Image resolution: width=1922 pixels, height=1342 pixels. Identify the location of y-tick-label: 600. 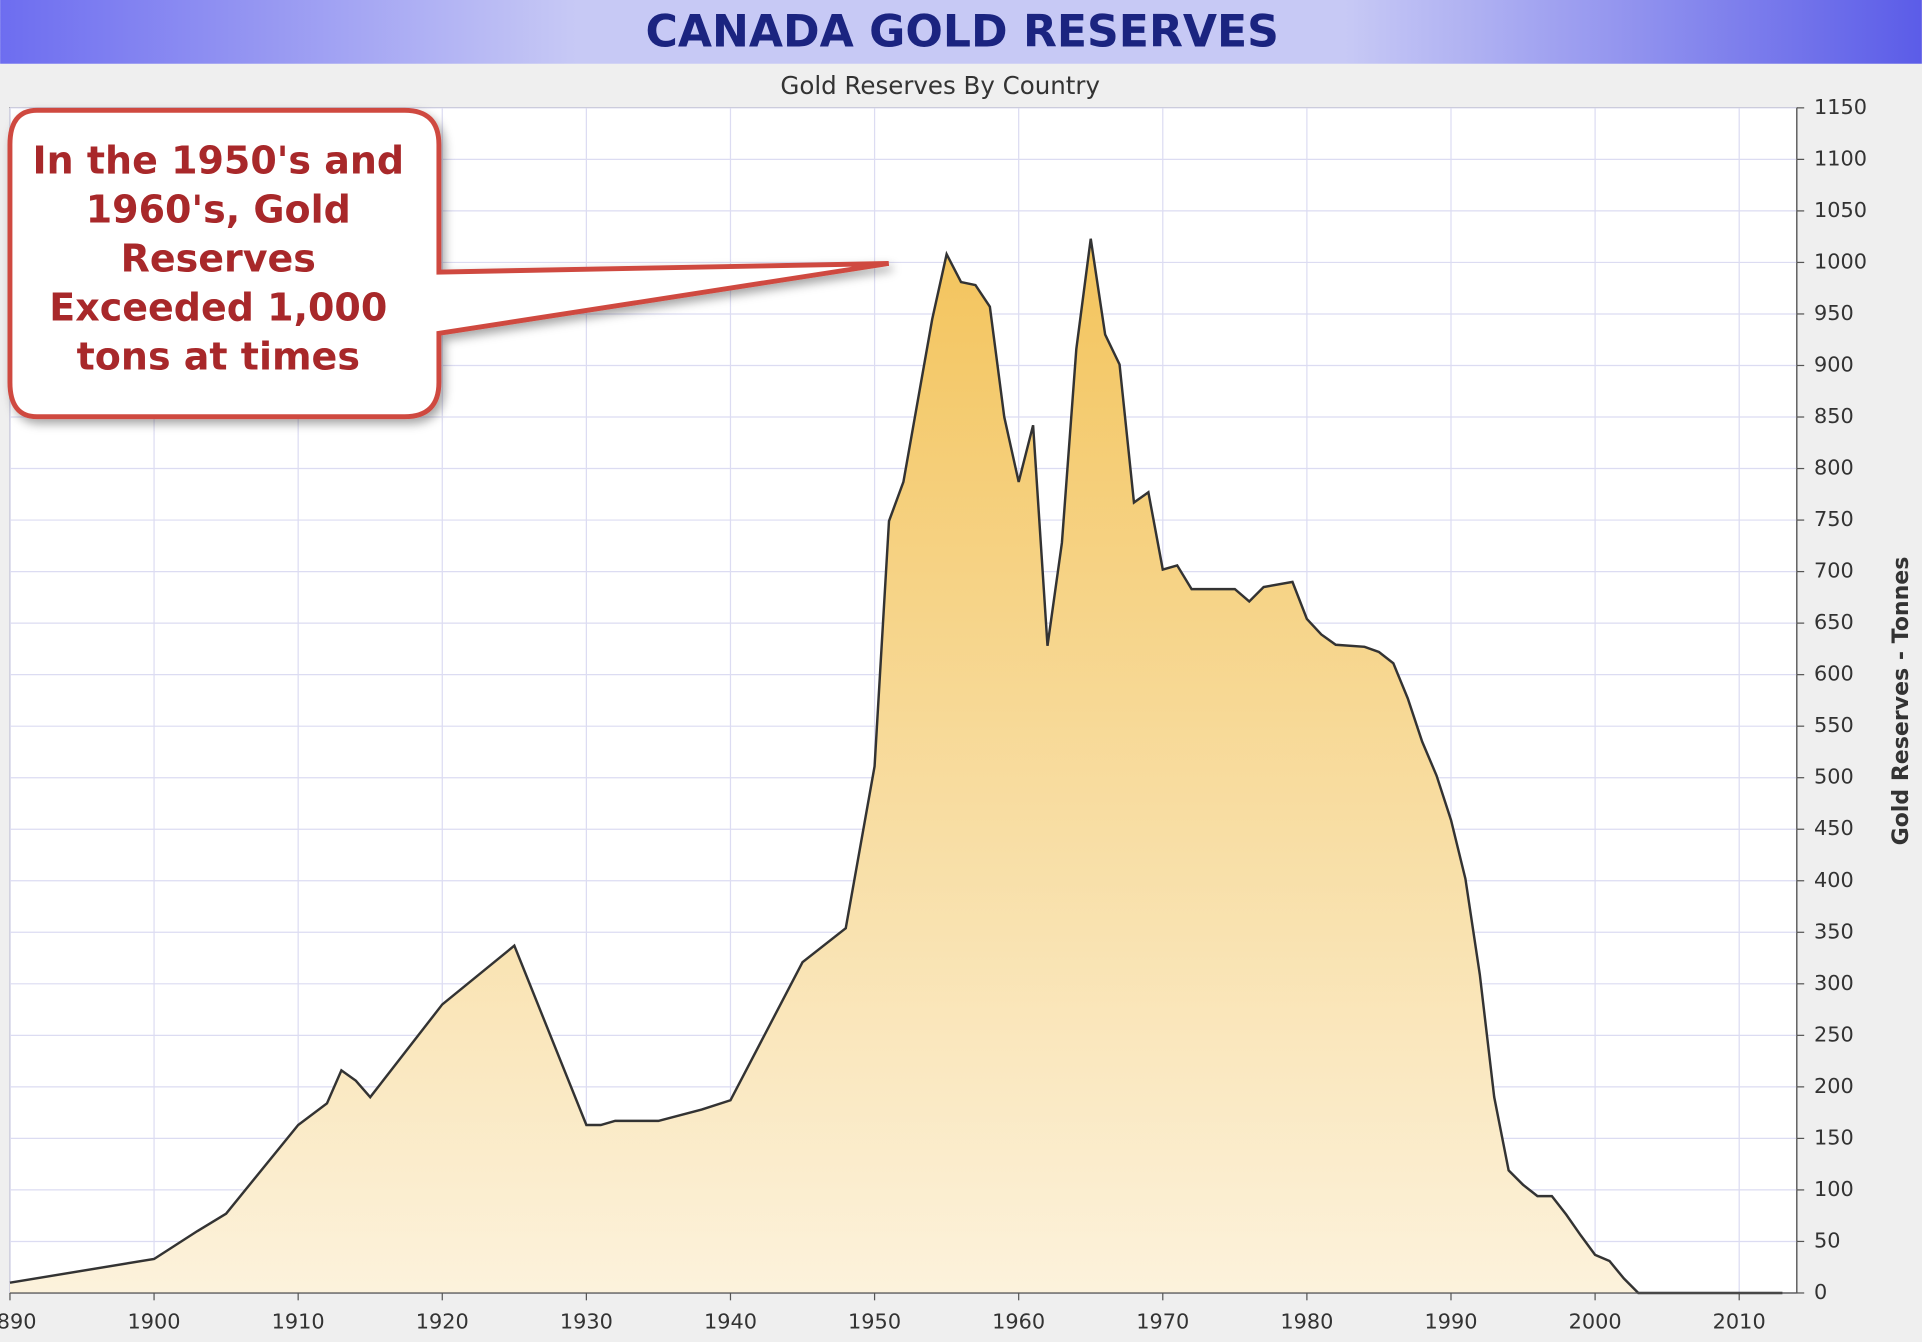
(1834, 674).